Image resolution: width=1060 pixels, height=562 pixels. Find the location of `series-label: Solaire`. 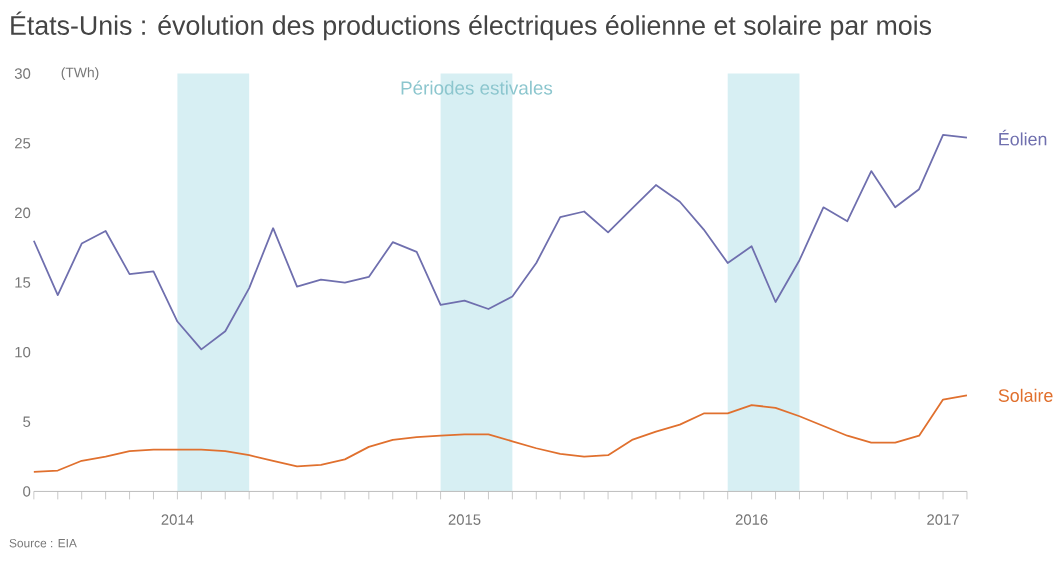

series-label: Solaire is located at coordinates (1025, 396).